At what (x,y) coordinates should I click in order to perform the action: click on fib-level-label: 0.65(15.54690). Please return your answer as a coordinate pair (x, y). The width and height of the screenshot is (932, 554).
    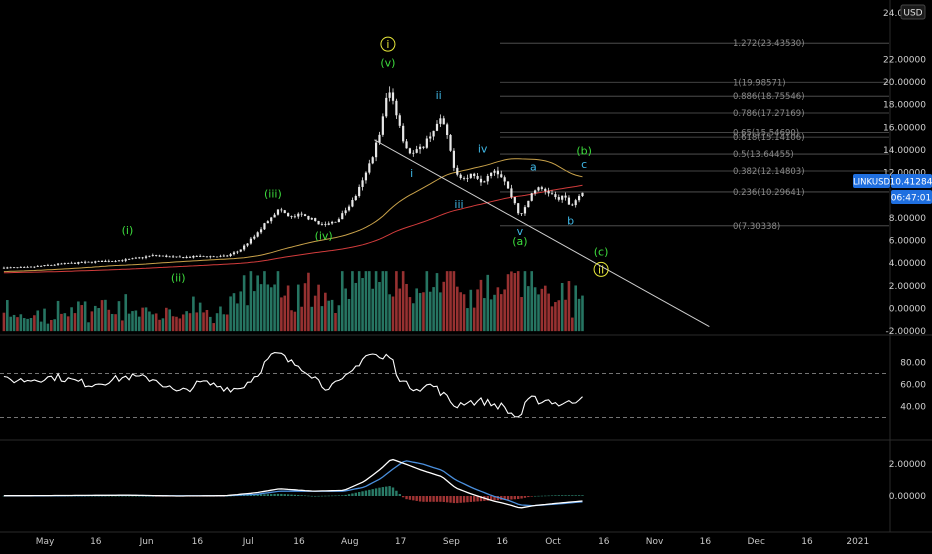
    Looking at the image, I should click on (766, 134).